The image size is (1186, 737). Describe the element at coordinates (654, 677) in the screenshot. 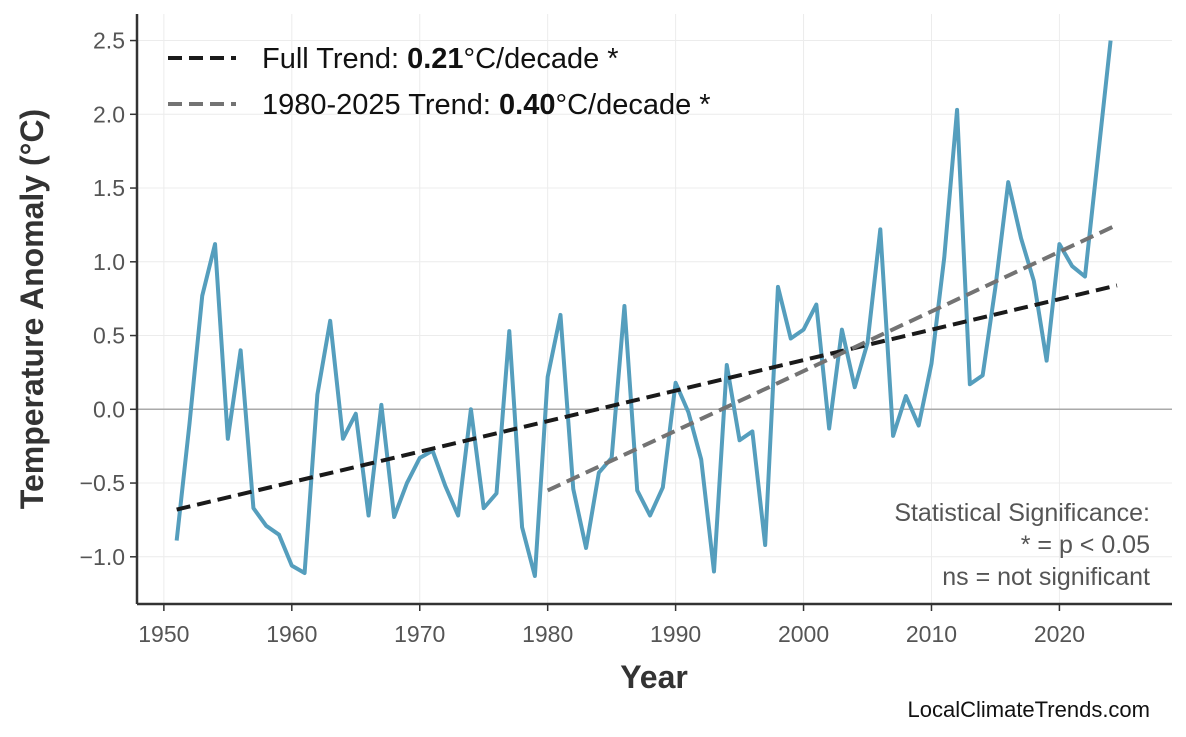

I see `x-axis-label: Year` at that location.